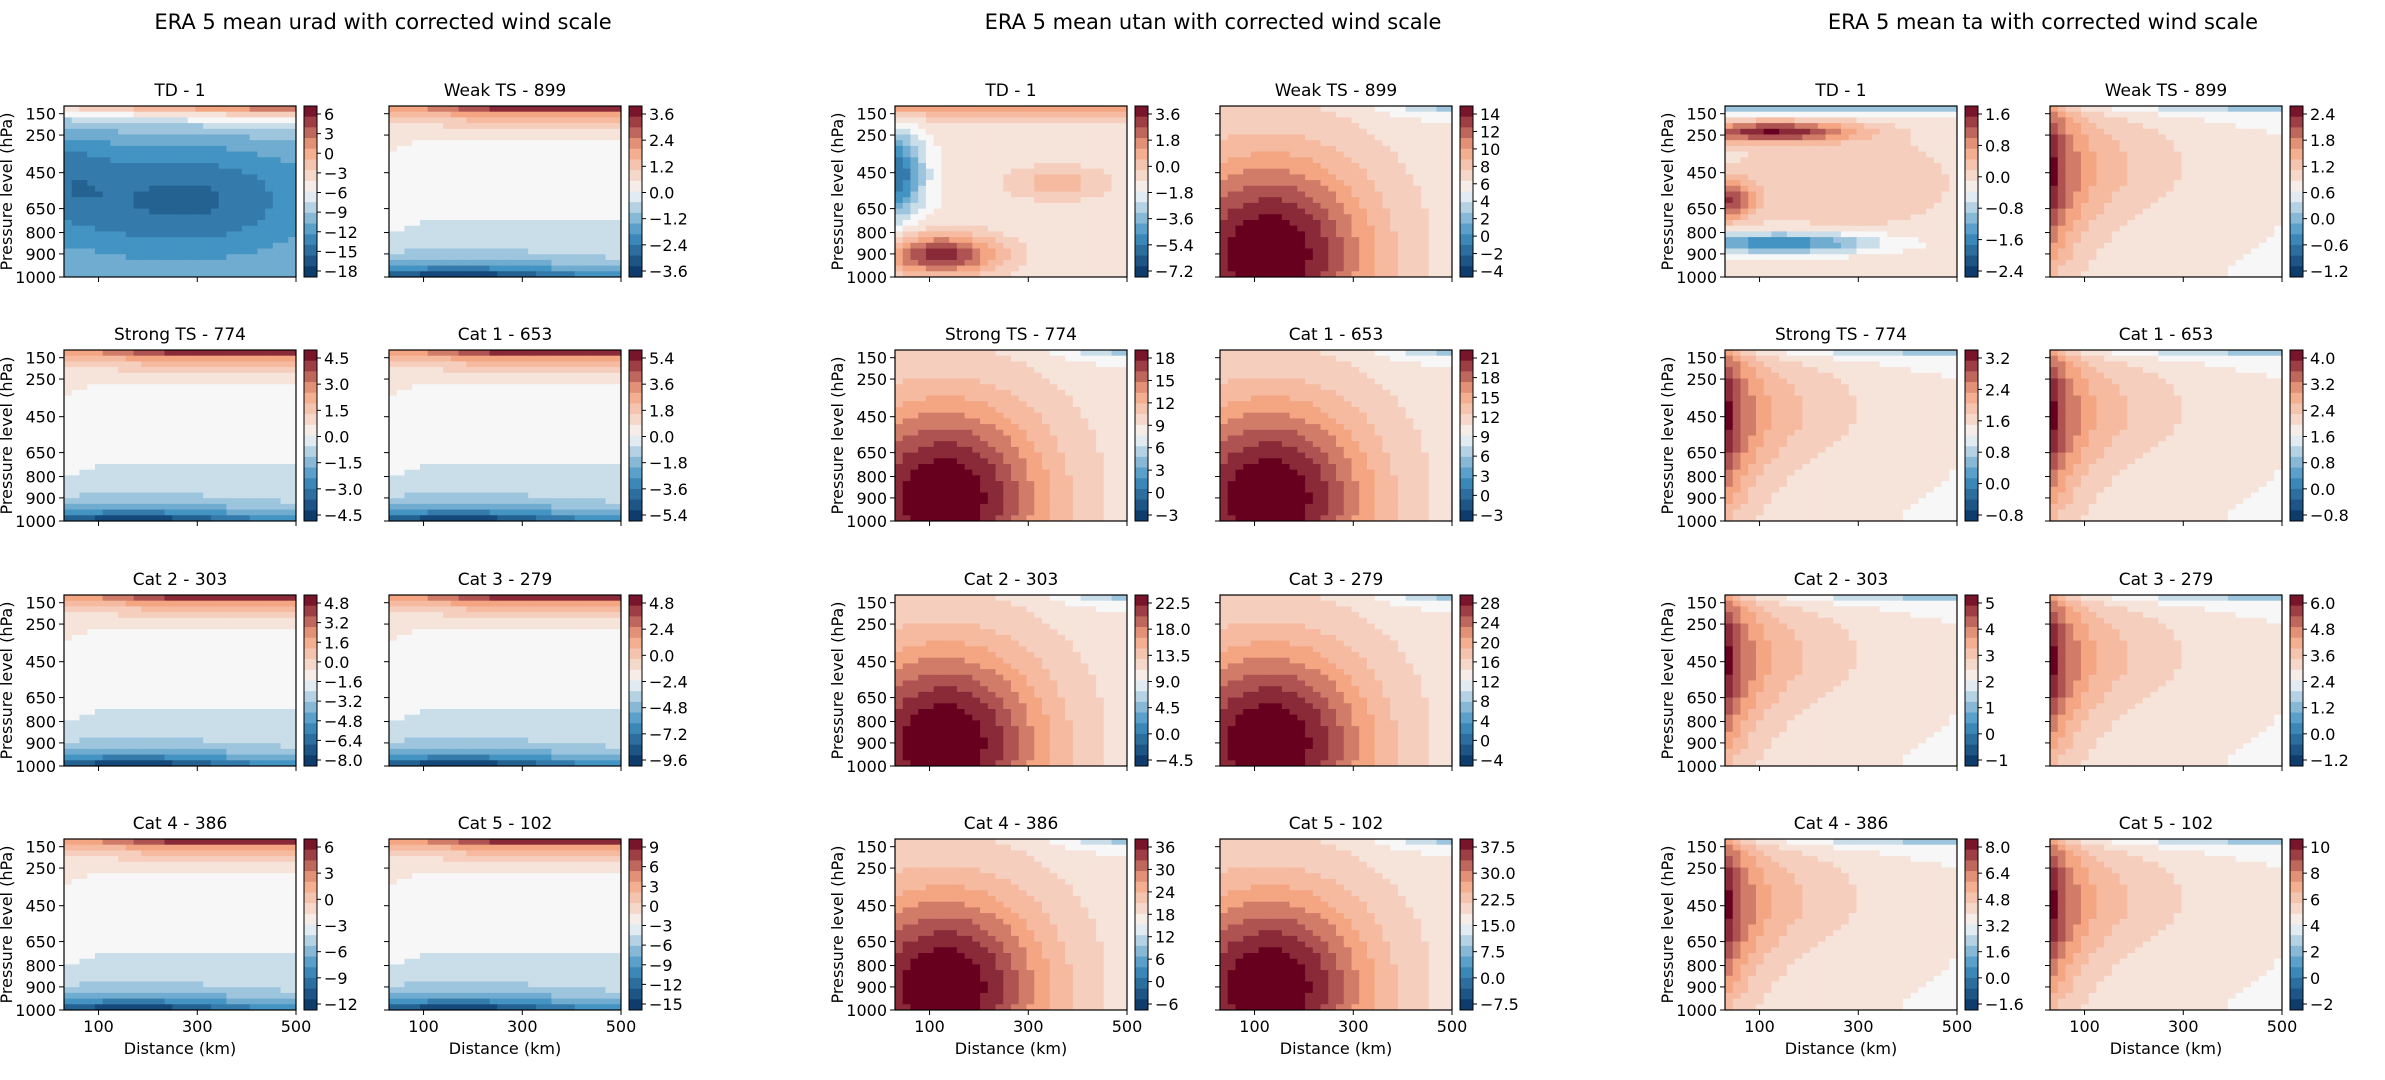 Image resolution: width=2385 pixels, height=1080 pixels. What do you see at coordinates (341, 251) in the screenshot?
I see `colorbar-tick-label: −15` at bounding box center [341, 251].